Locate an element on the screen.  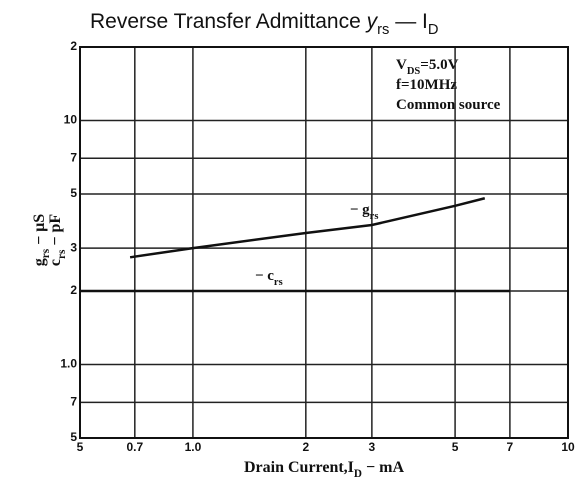
text-part: f=10MHz is located at coordinates (426, 85).